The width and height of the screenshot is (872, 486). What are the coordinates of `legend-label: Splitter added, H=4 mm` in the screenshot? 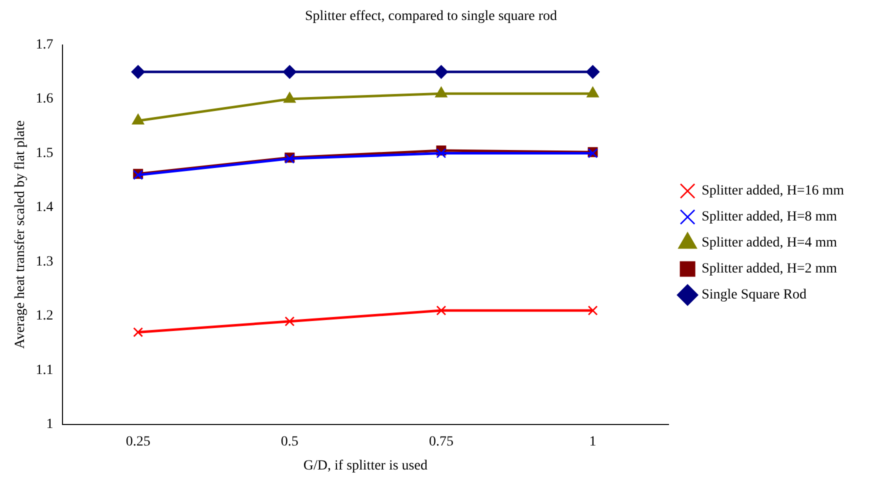 It's located at (770, 243).